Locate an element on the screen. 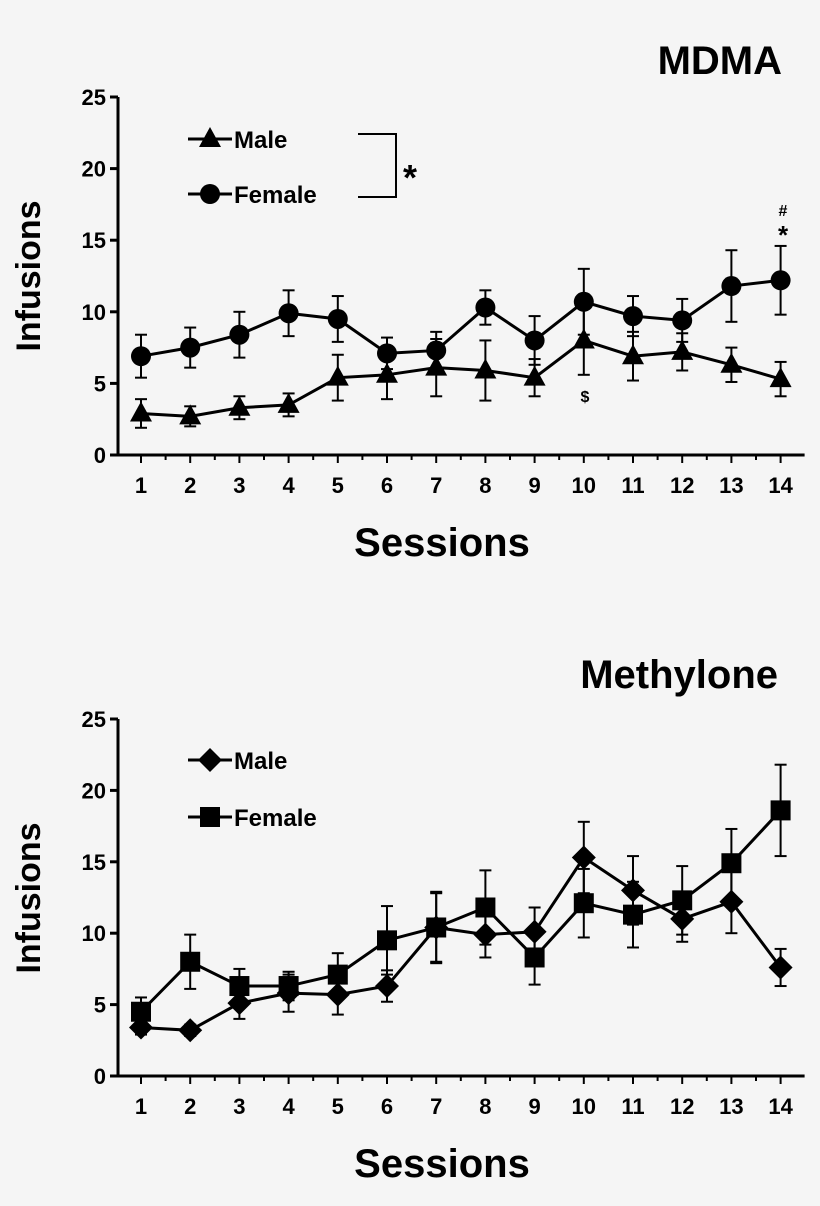  significance-bracket is located at coordinates (377, 165).